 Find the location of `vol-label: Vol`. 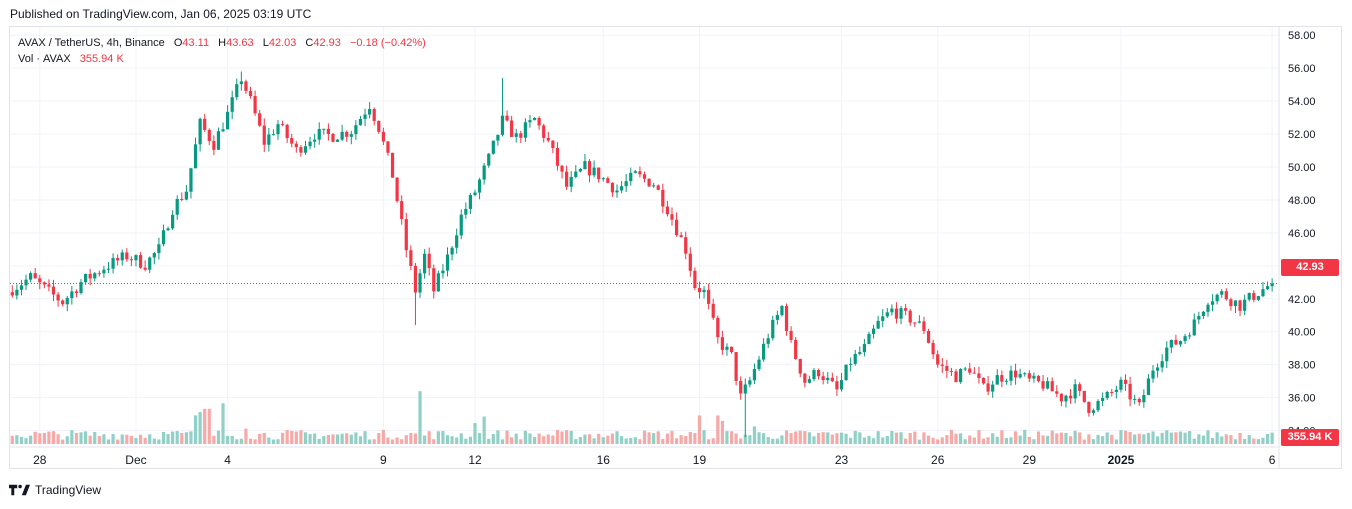

vol-label: Vol is located at coordinates (26, 59).